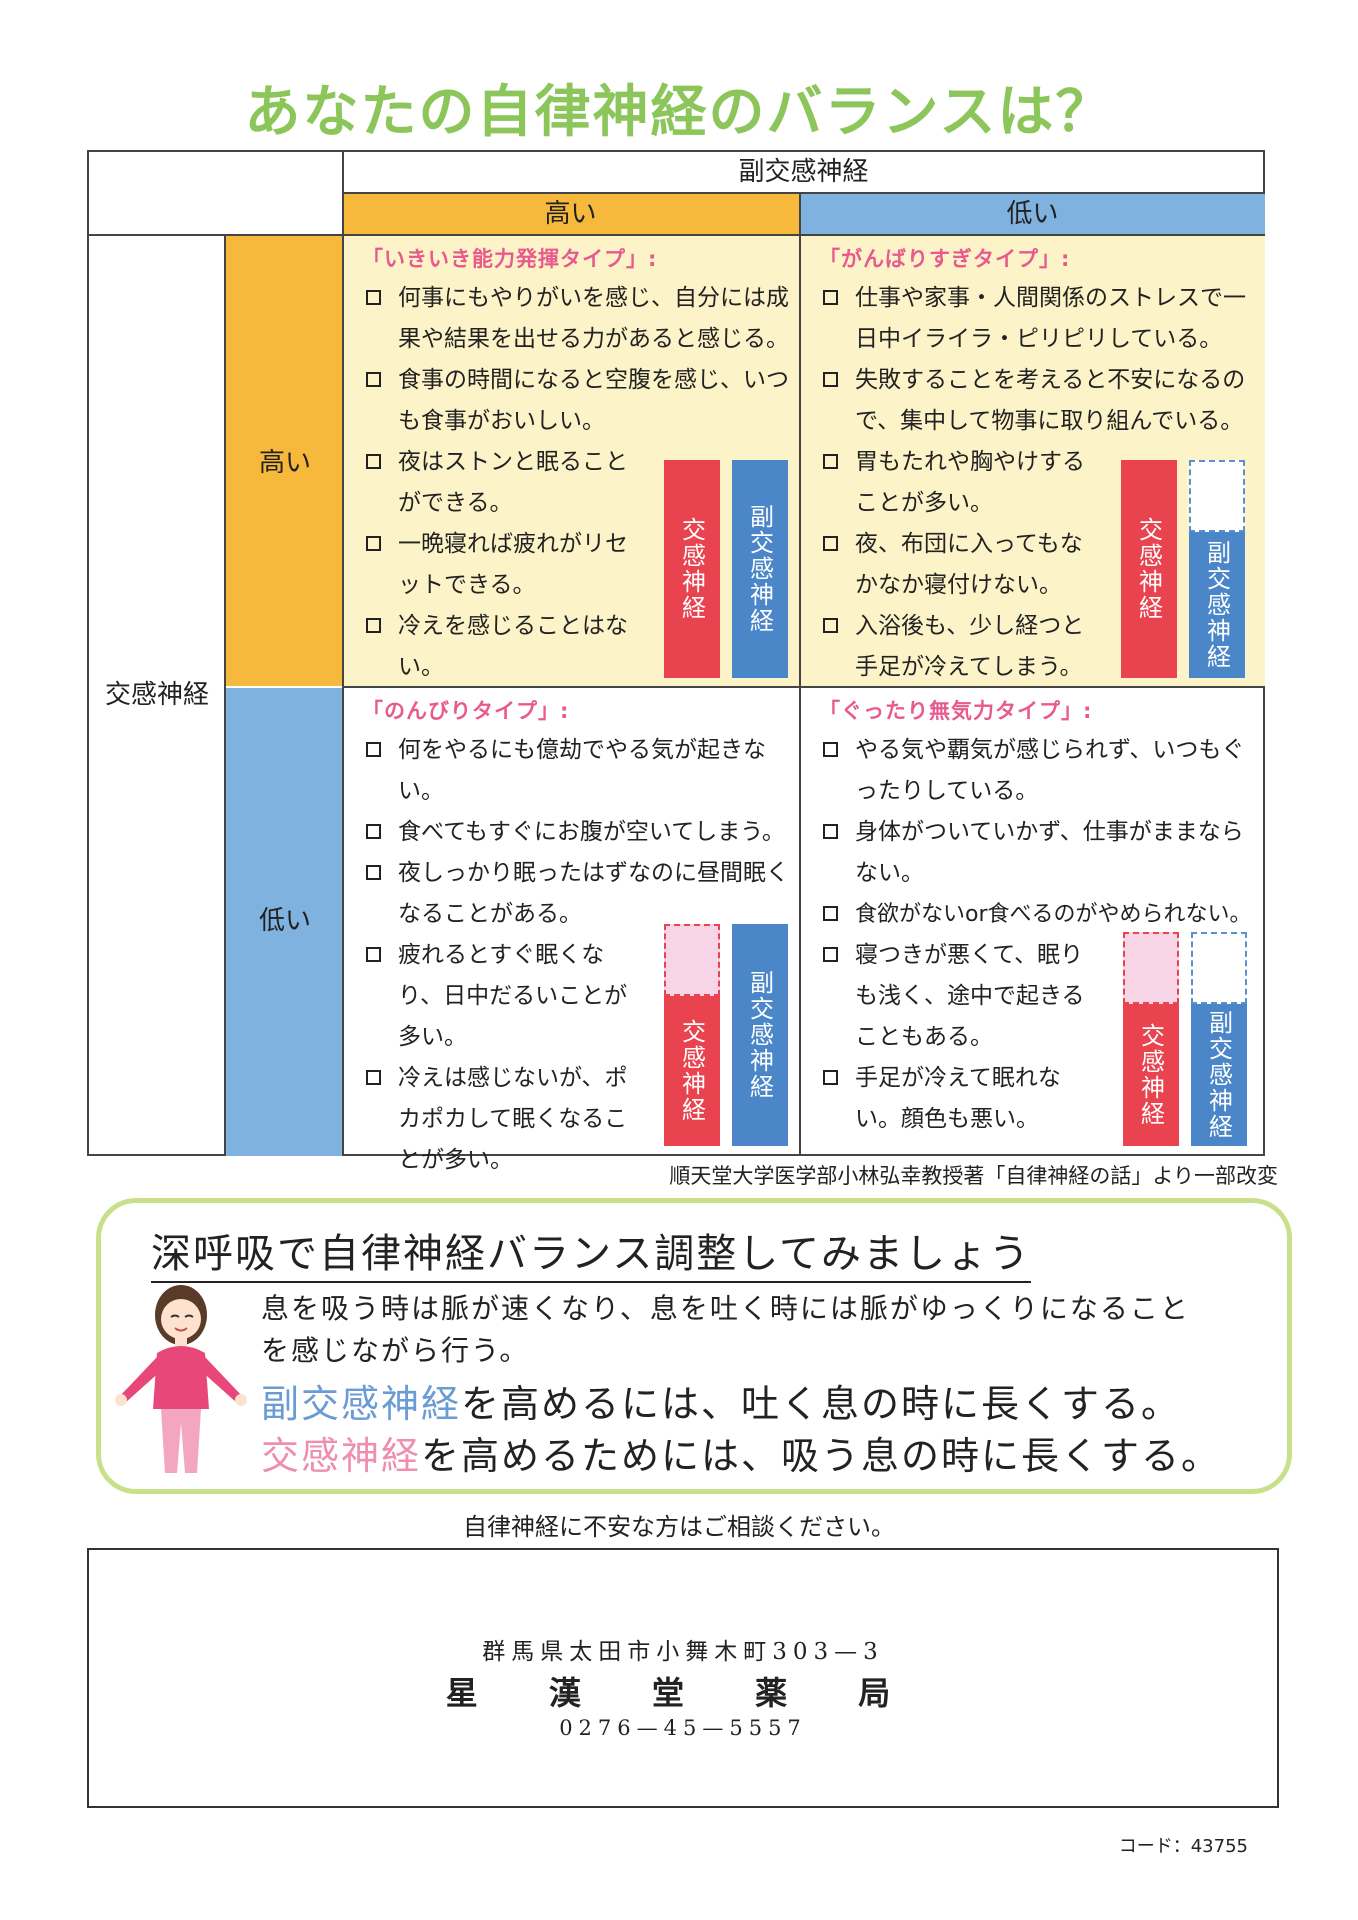 Image resolution: width=1358 pixels, height=1920 pixels. I want to click on parasympathetic-tip: 副交感神経を高めるには、吐く息の時に長くする。, so click(721, 1404).